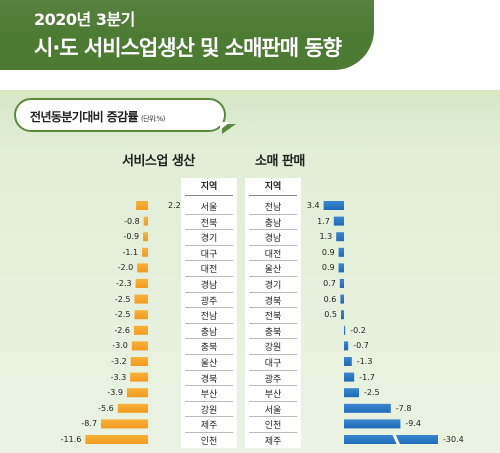 The height and width of the screenshot is (453, 500). Describe the element at coordinates (273, 270) in the screenshot. I see `retail-region-label-4: 울산` at that location.